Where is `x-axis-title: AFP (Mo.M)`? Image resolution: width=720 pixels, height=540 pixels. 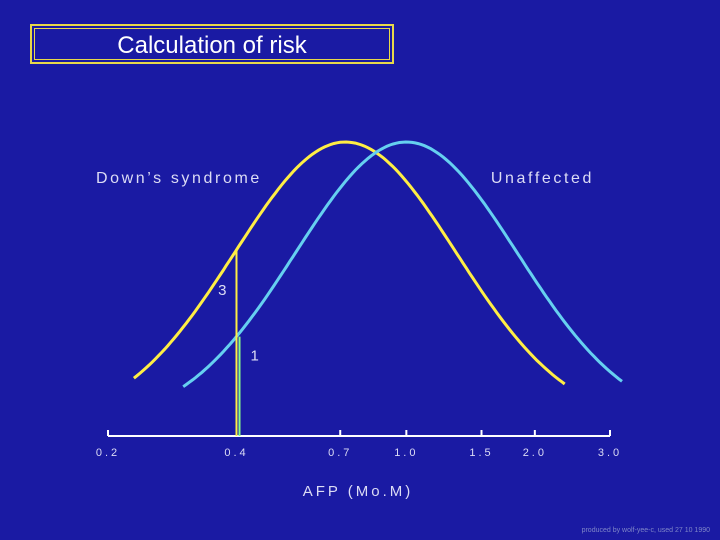
x-axis-title: AFP (Mo.M) is located at coordinates (358, 491).